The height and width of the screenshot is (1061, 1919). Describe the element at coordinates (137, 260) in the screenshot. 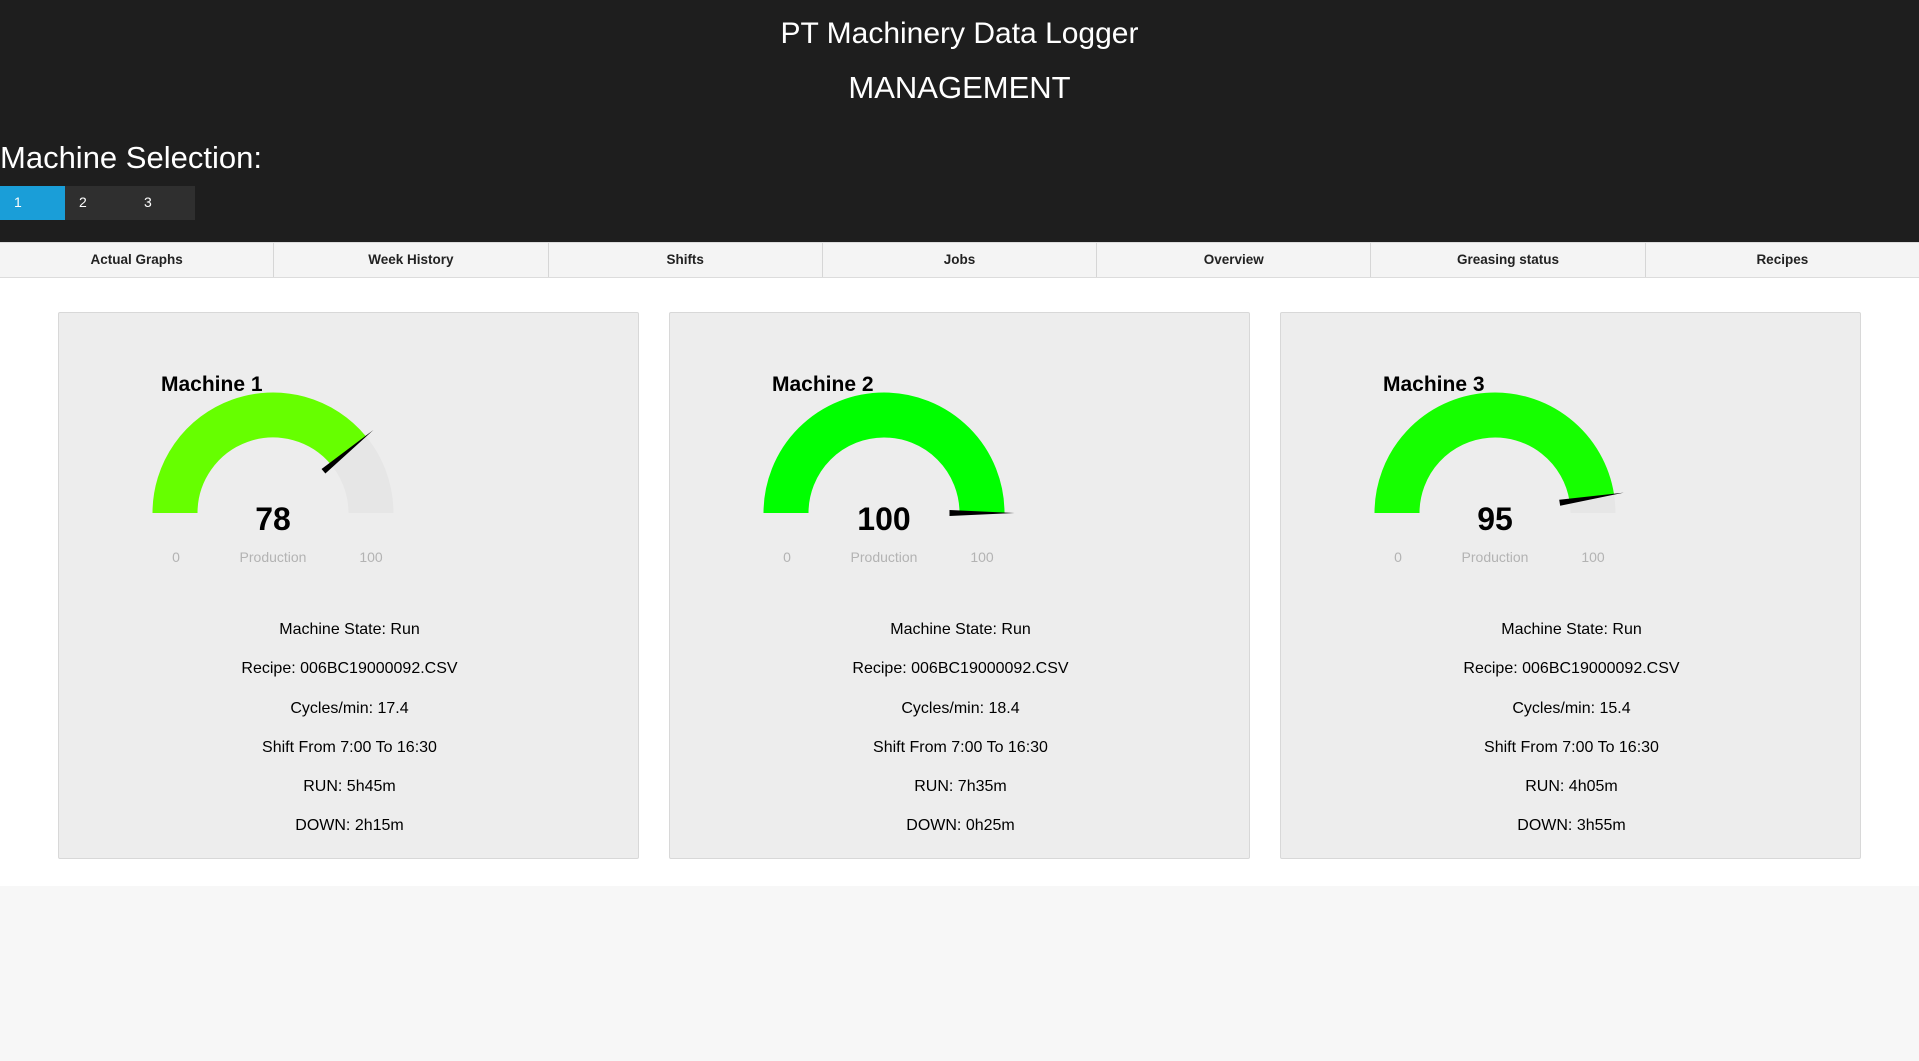

I see `tab-actual-graphs: Actual Graphs` at that location.